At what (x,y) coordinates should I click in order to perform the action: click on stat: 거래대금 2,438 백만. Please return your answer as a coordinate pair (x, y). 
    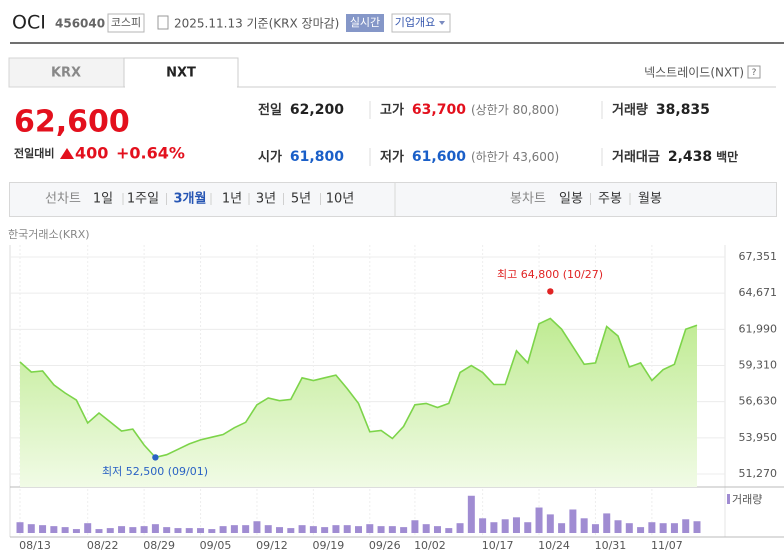
    Looking at the image, I should click on (675, 157).